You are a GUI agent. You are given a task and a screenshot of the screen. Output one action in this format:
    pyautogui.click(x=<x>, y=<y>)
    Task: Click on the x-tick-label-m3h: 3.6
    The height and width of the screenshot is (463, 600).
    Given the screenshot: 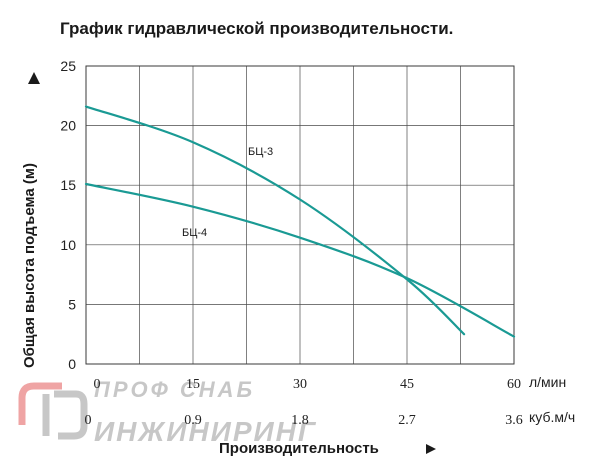 What is the action you would take?
    pyautogui.click(x=514, y=420)
    